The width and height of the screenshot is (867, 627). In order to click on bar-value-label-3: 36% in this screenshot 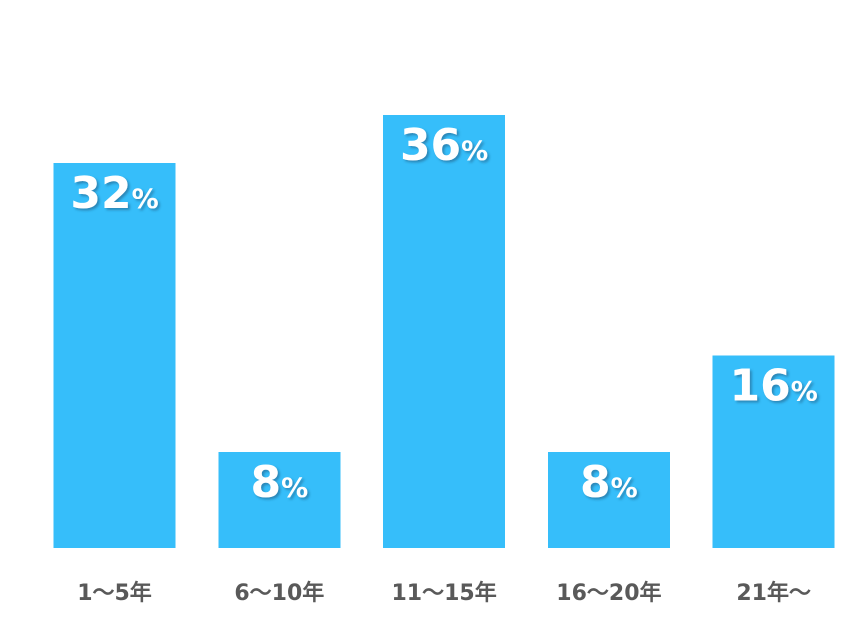, I will do `click(444, 145)`.